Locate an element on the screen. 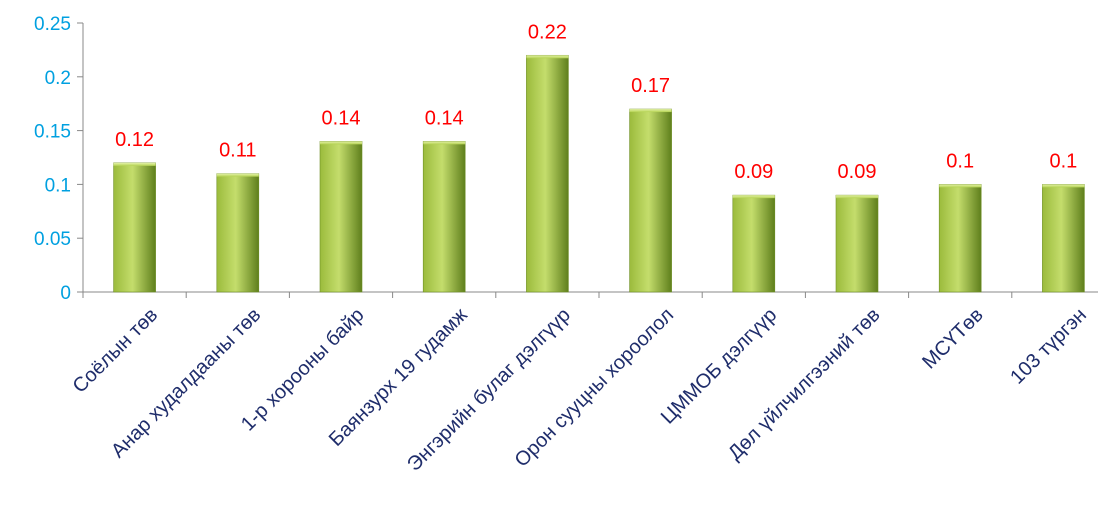  value-label: 0.11 is located at coordinates (237, 151).